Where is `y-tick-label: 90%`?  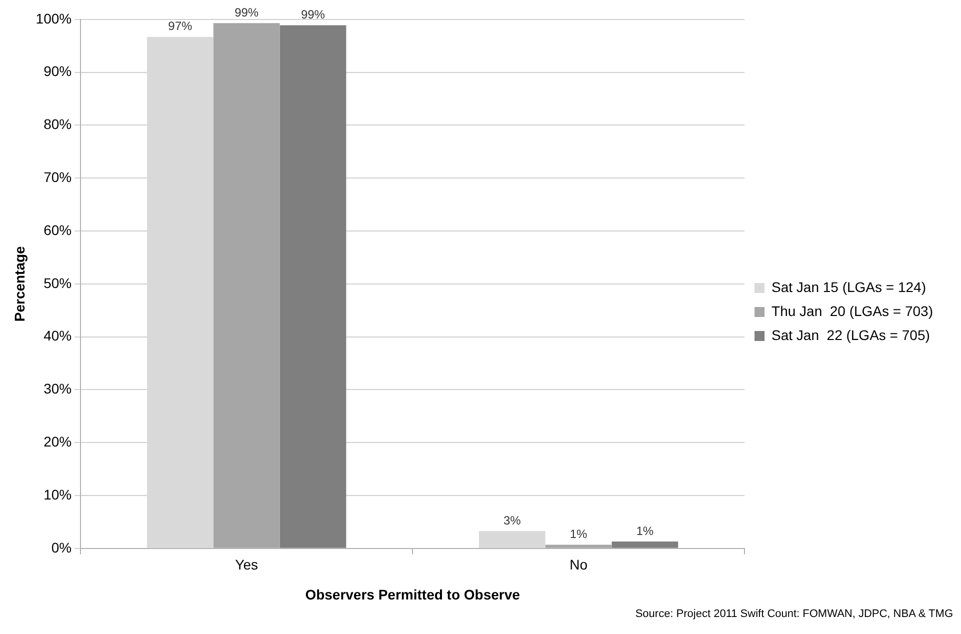
y-tick-label: 90% is located at coordinates (58, 71).